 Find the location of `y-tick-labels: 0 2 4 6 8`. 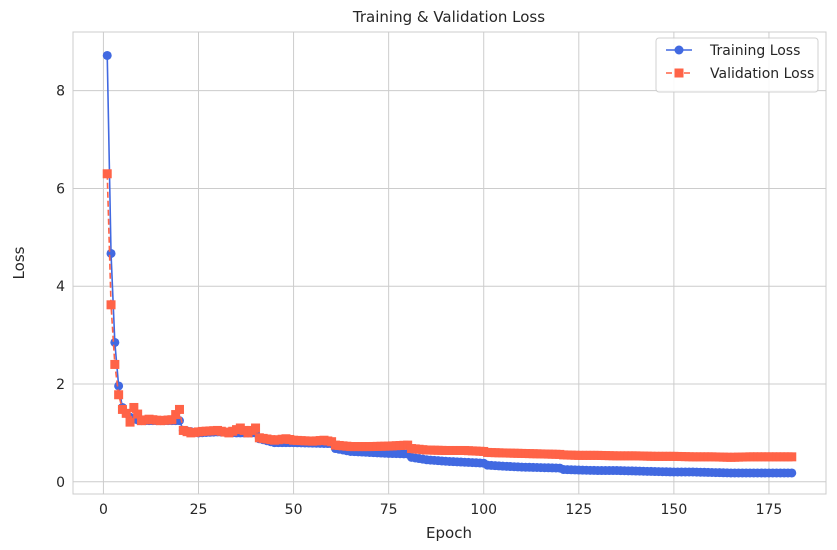

y-tick-labels: 0 2 4 6 8 is located at coordinates (60, 287).